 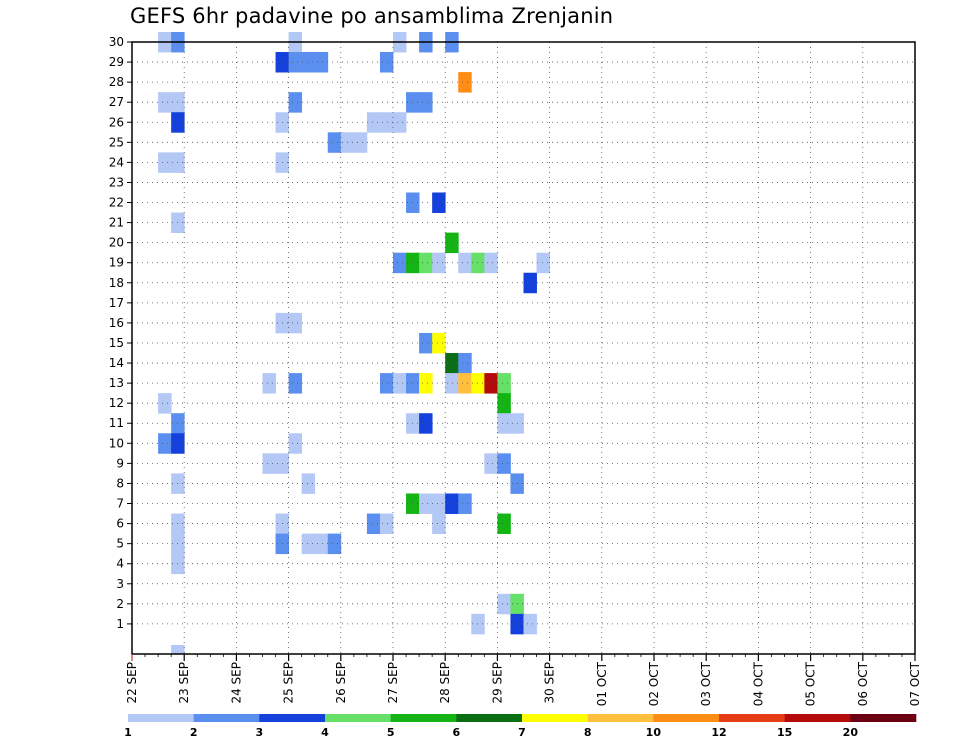 What do you see at coordinates (654, 732) in the screenshot?
I see `colorbar-label: 10` at bounding box center [654, 732].